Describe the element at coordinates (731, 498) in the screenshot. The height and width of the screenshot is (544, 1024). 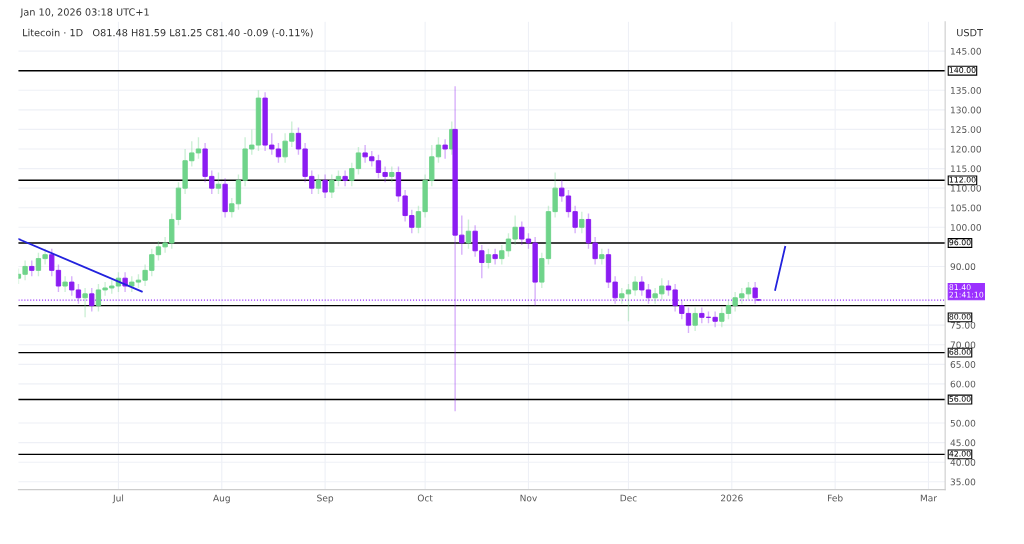
I see `x-tick-label: 2026` at that location.